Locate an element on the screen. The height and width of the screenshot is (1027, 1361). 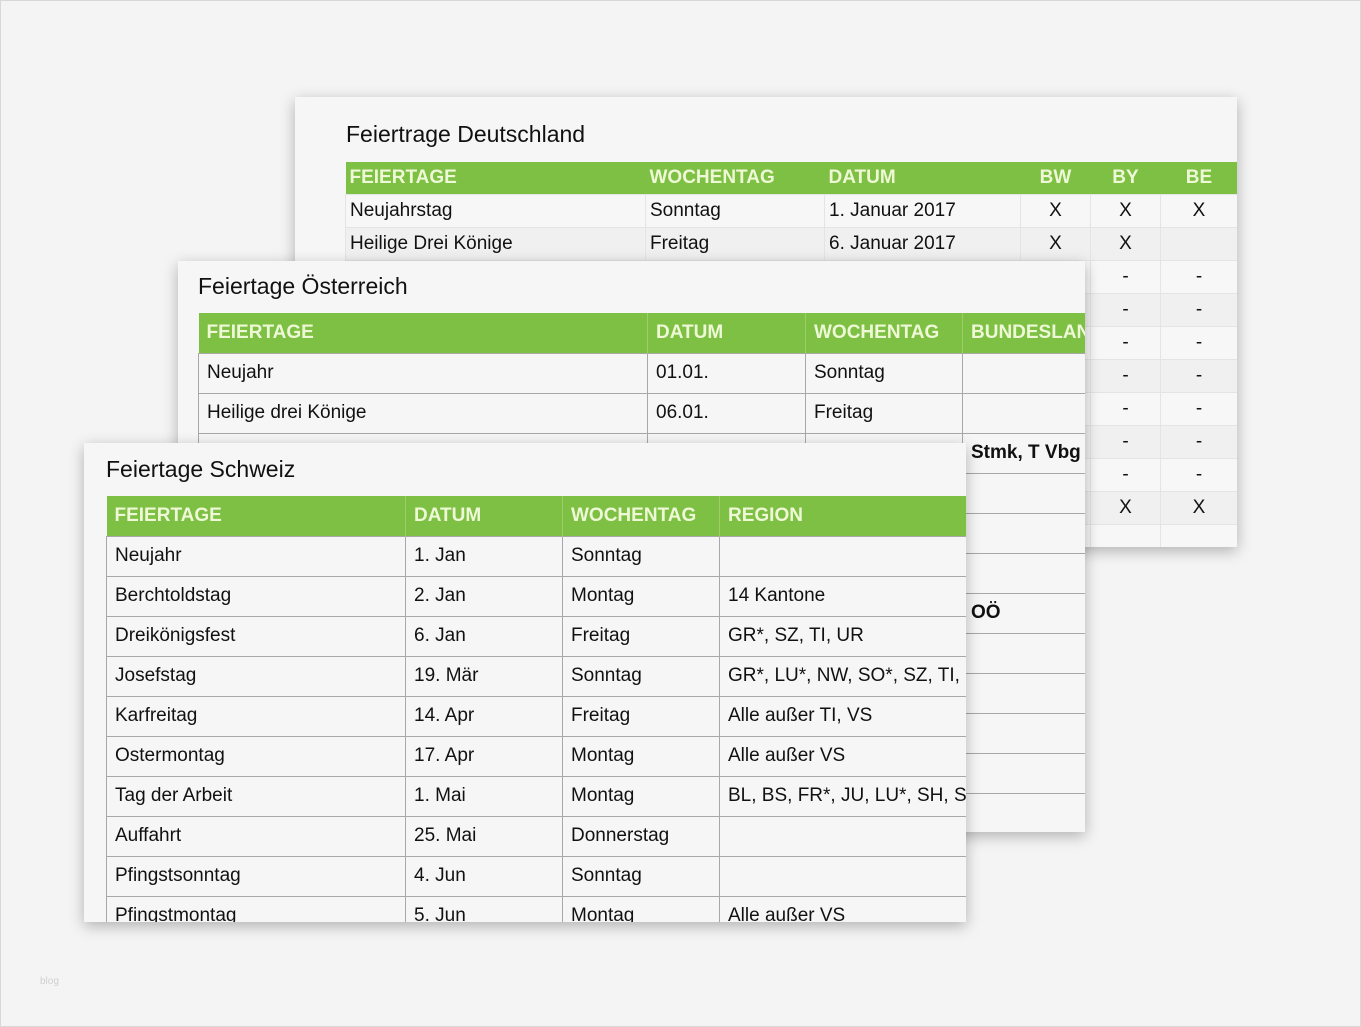
table-cell: Karfreitag is located at coordinates (256, 716).